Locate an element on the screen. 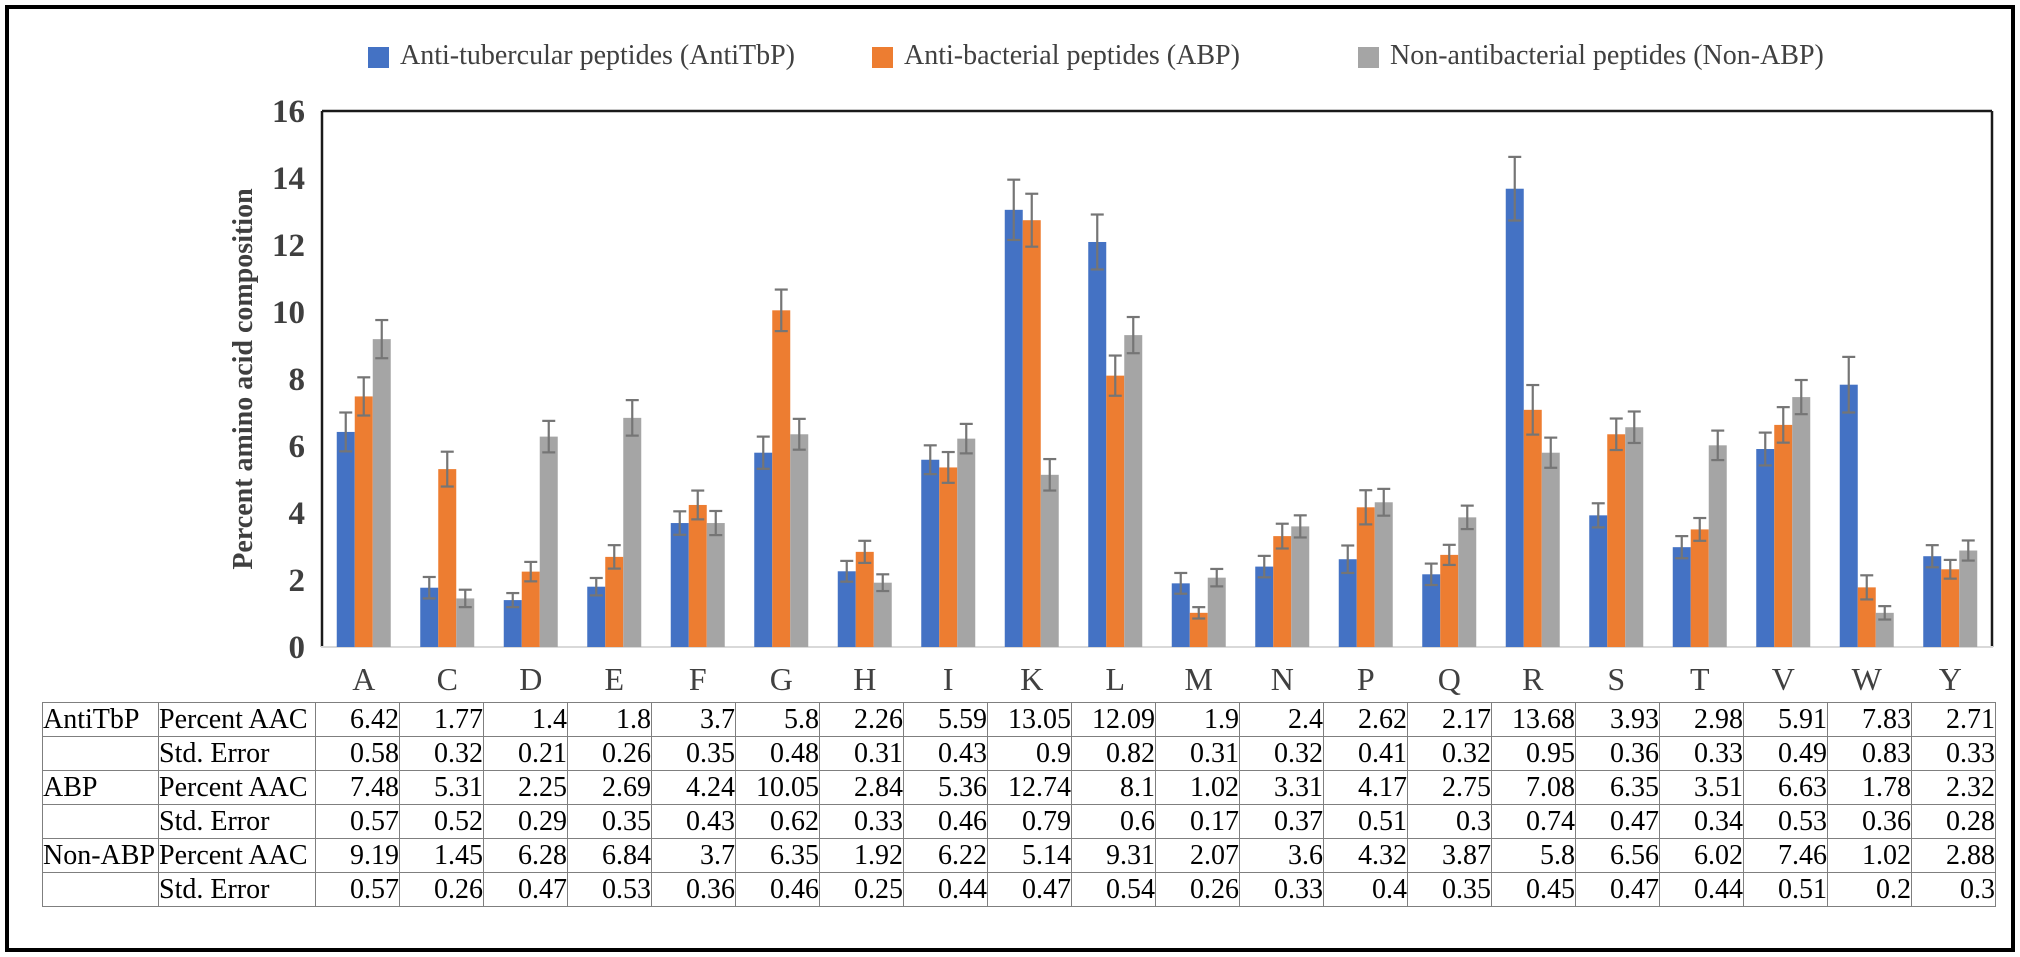 This screenshot has height=957, width=2020. table-value-cell: 0.62 is located at coordinates (777, 821).